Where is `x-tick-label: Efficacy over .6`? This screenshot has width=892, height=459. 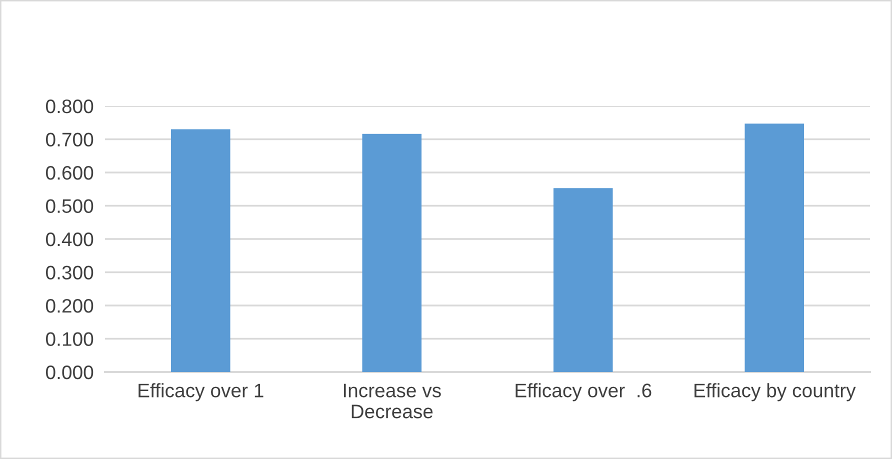 x-tick-label: Efficacy over .6 is located at coordinates (584, 392).